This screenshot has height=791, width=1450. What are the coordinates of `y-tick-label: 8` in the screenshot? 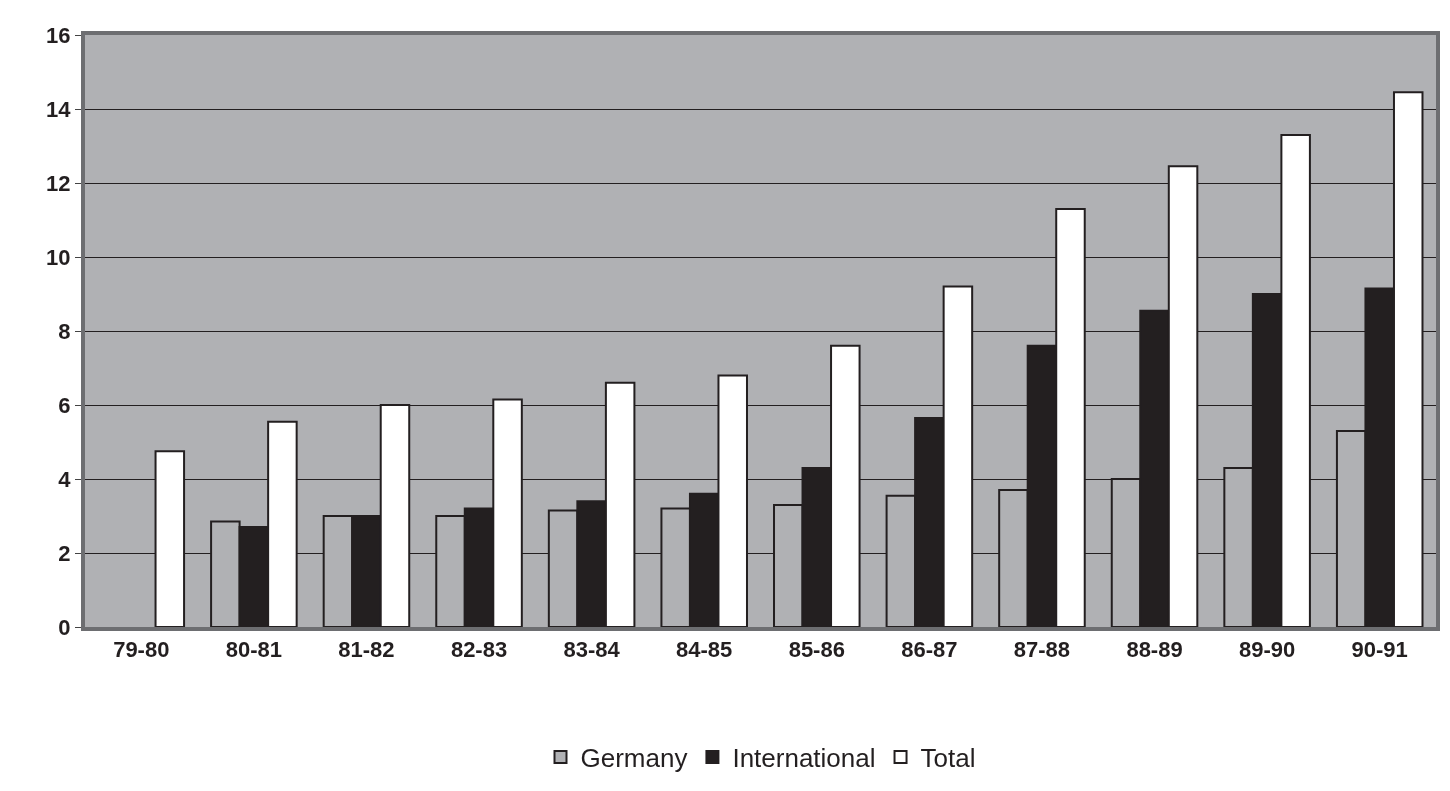 It's located at (64, 331).